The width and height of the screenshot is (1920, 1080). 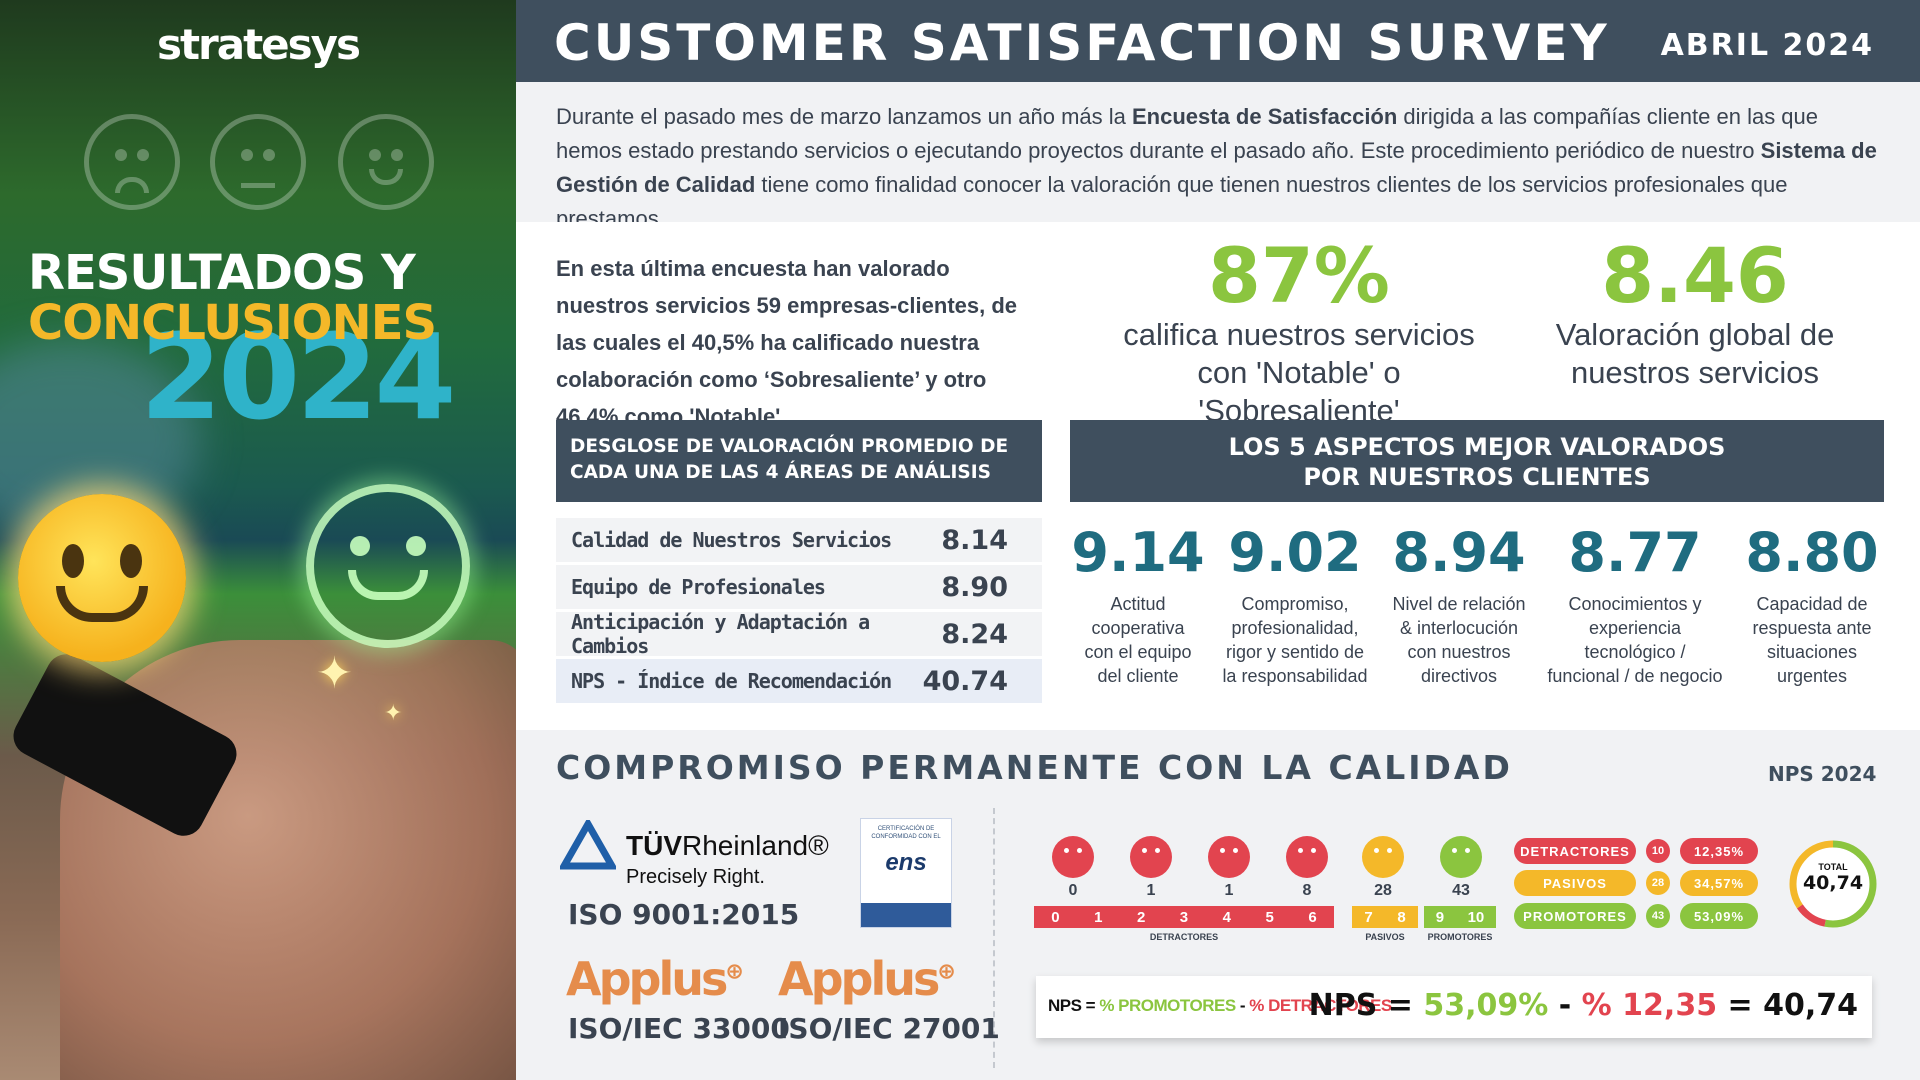 I want to click on pct-promoters: 53,09%, so click(x=1719, y=916).